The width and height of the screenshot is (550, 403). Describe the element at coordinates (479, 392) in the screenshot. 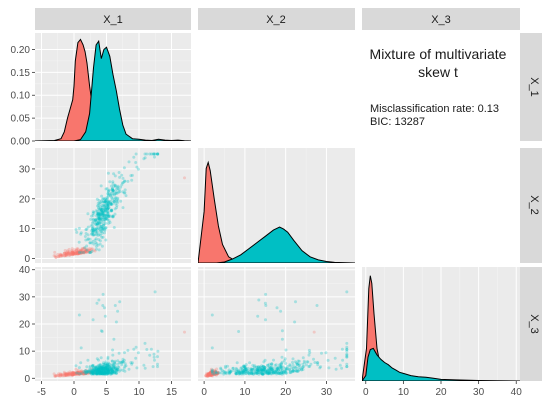

I see `x-tick-label-X_3: 30` at that location.